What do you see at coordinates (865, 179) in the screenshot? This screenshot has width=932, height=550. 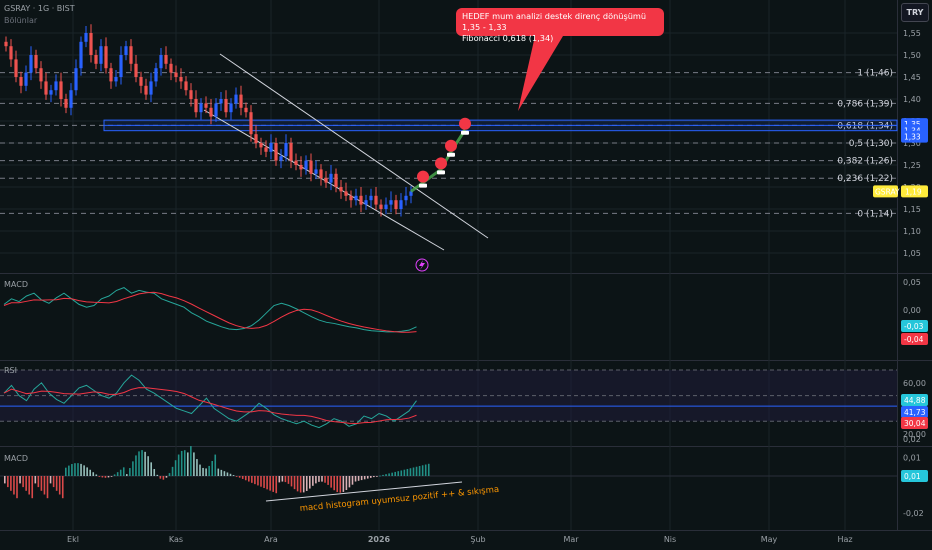 I see `fib-level-label: 0,236 (1,22)` at bounding box center [865, 179].